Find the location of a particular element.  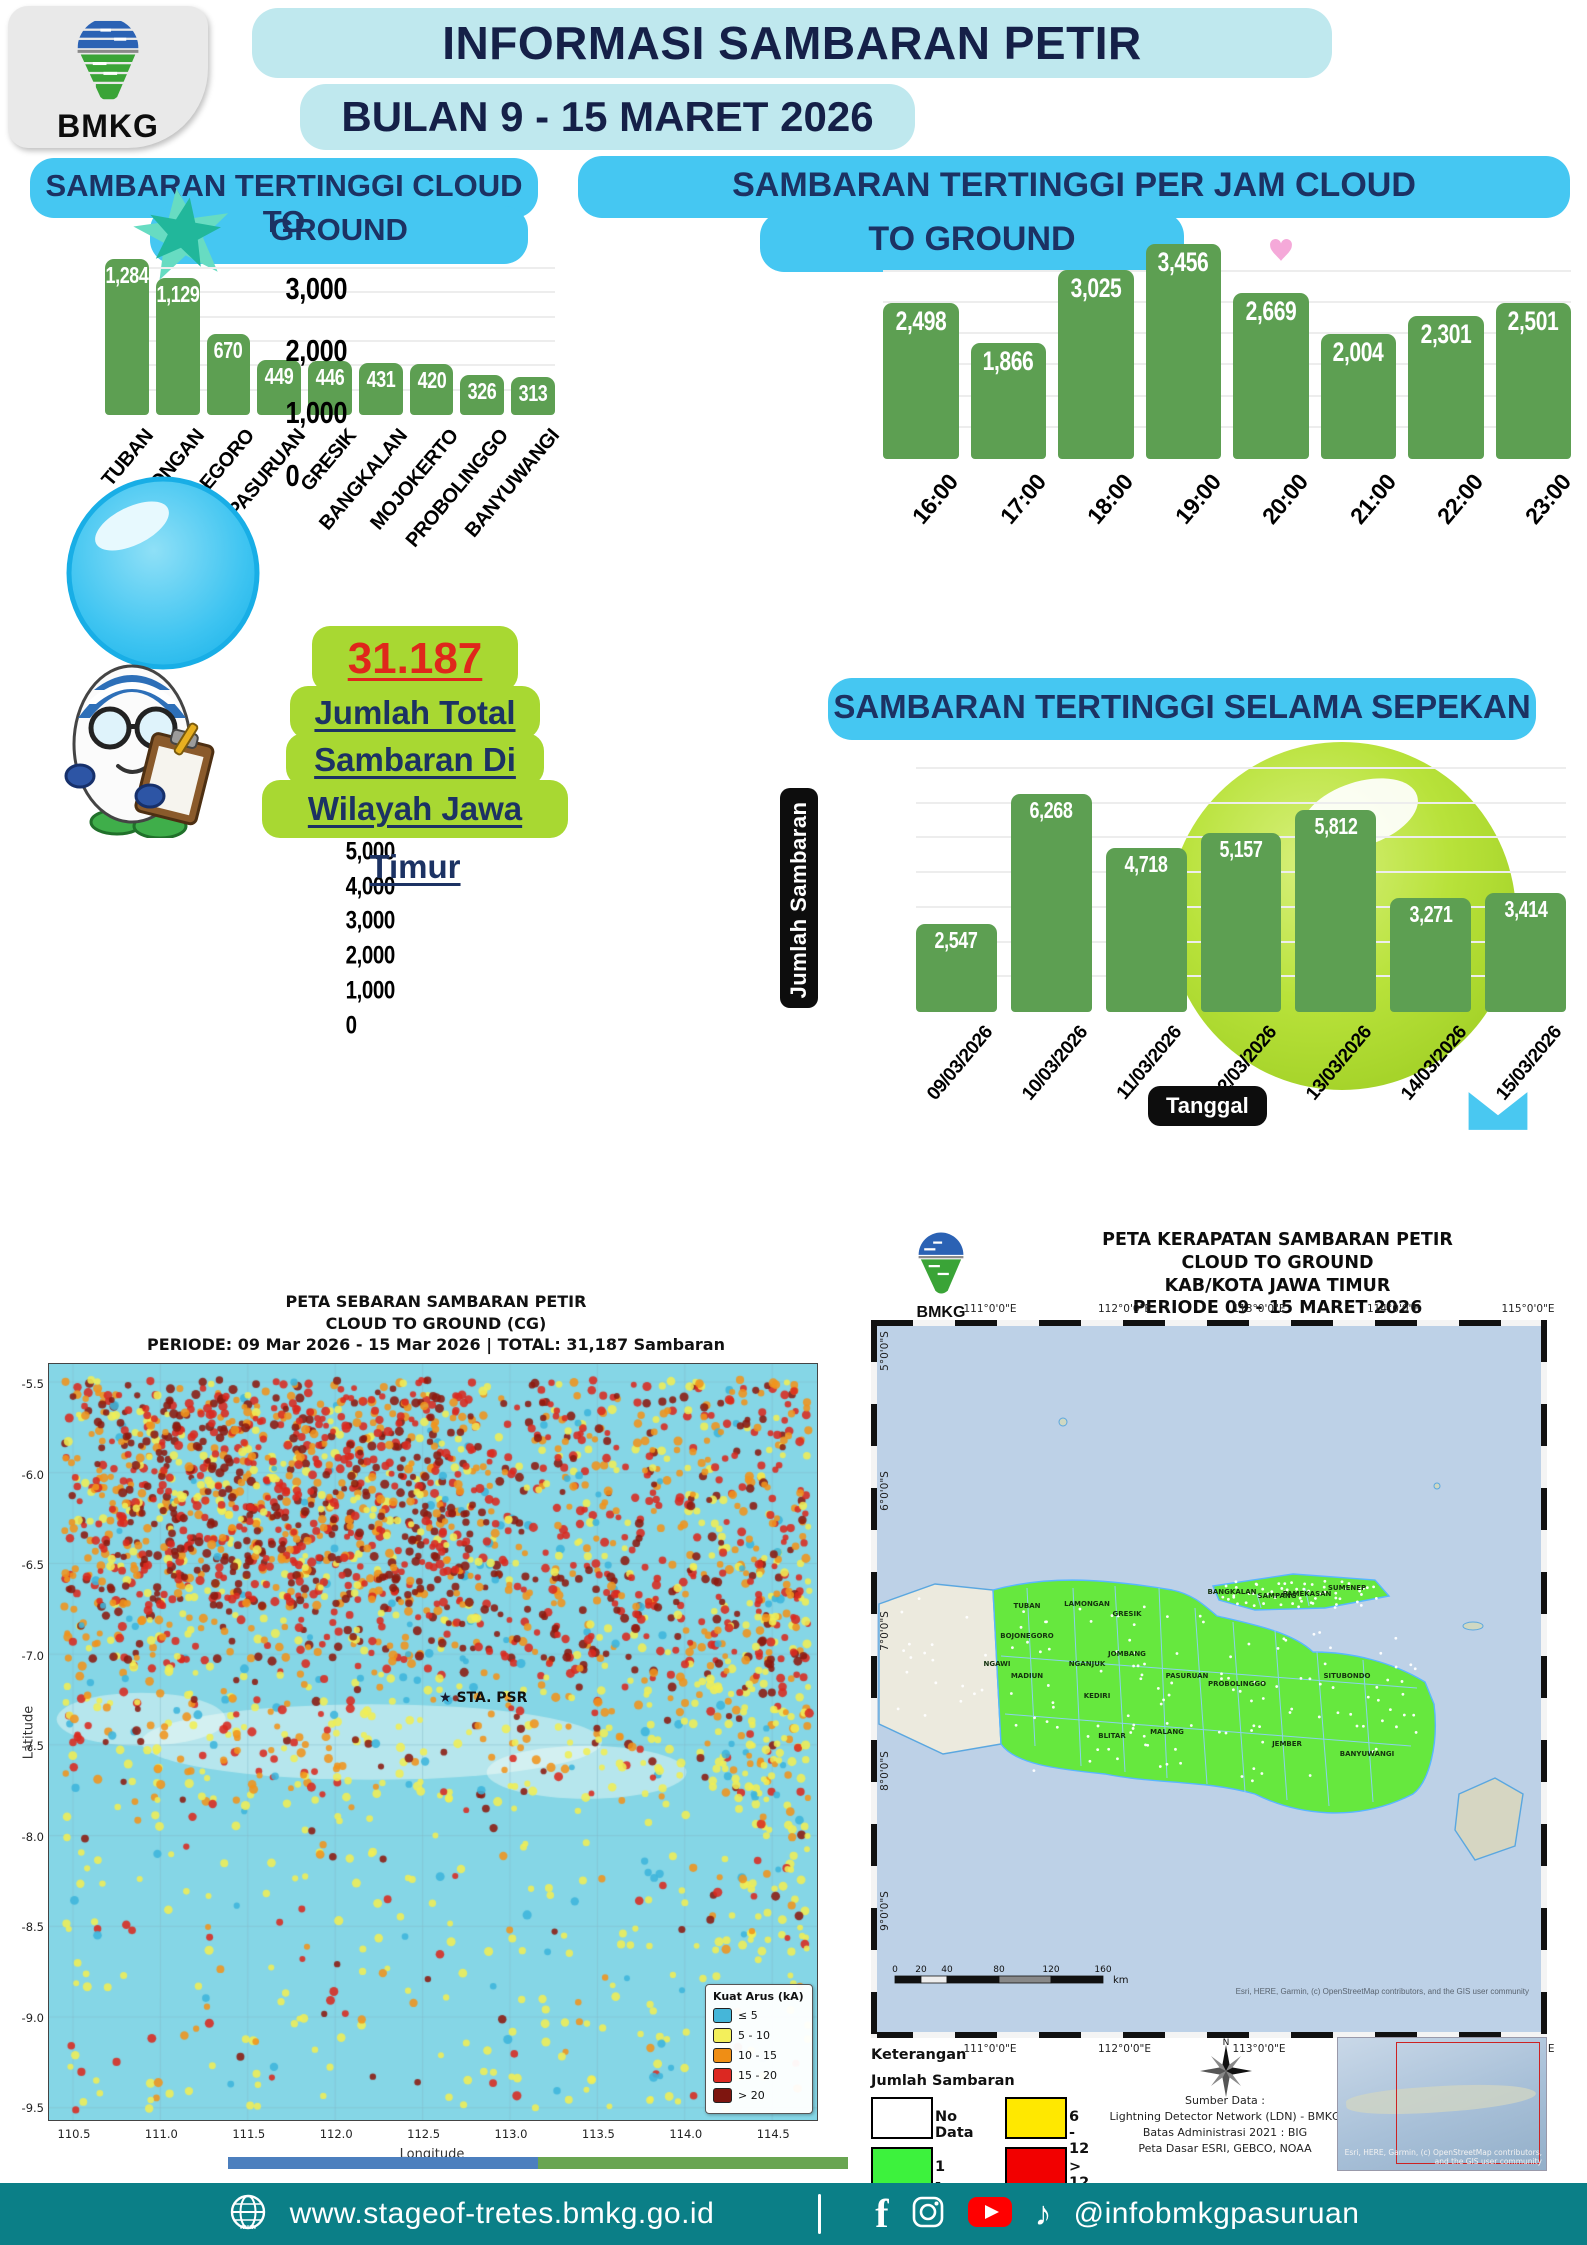

svg-text: SUMENEP is located at coordinates (1347, 1588).